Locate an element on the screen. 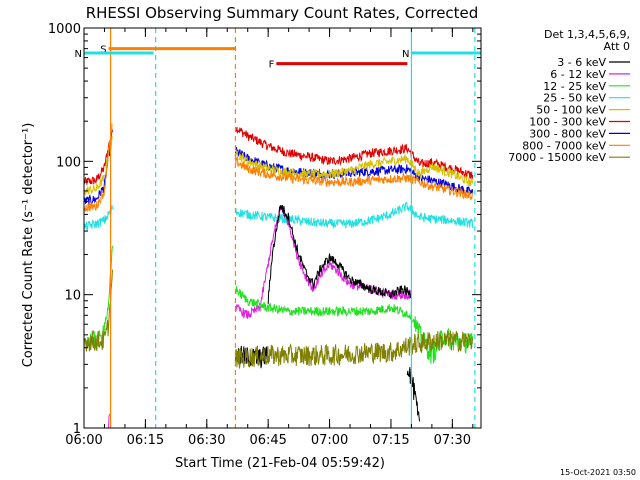  x-tick-label: 07:00 is located at coordinates (329, 440).